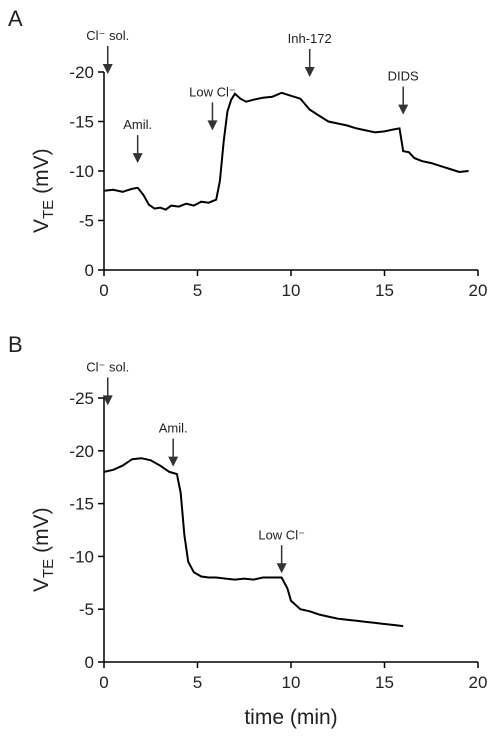 The image size is (493, 737). I want to click on y-tick-label: -25, so click(81, 398).